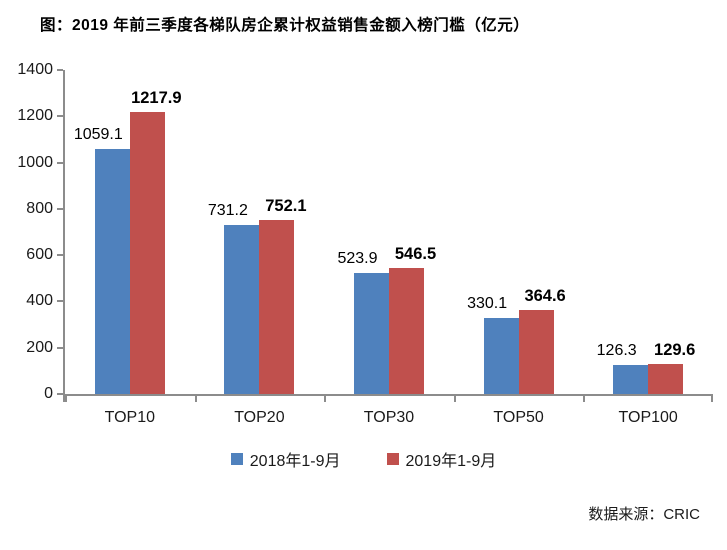  I want to click on bar-2018年1-9月-TOP30, so click(371, 333).